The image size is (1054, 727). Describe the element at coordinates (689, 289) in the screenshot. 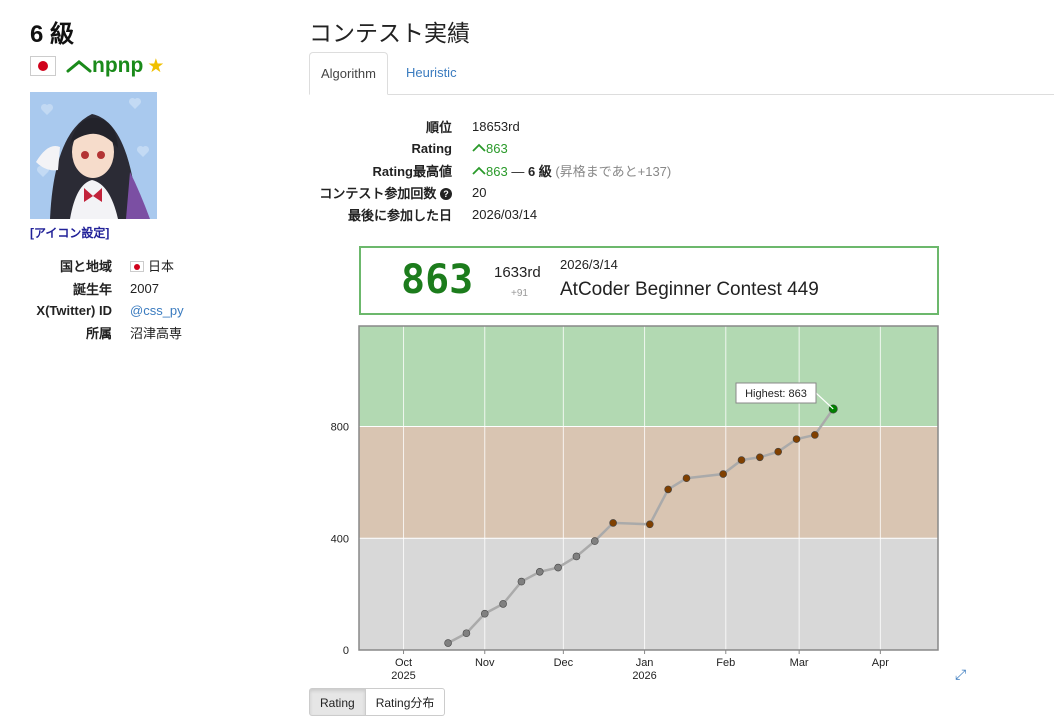

I see `card-contest-link: AtCoder Beginner Contest 449` at that location.